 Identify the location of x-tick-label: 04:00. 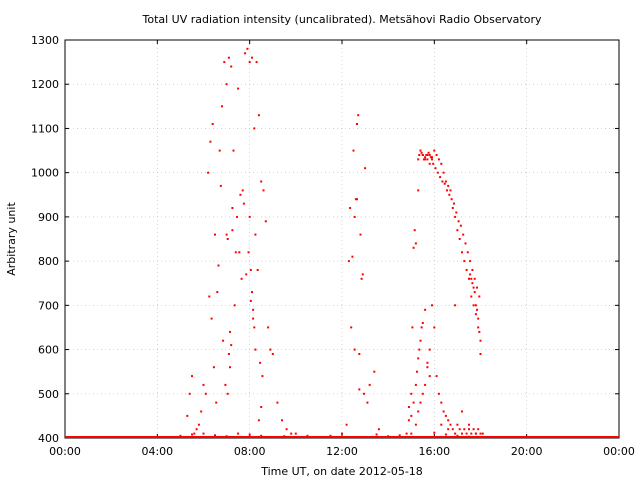
(157, 451).